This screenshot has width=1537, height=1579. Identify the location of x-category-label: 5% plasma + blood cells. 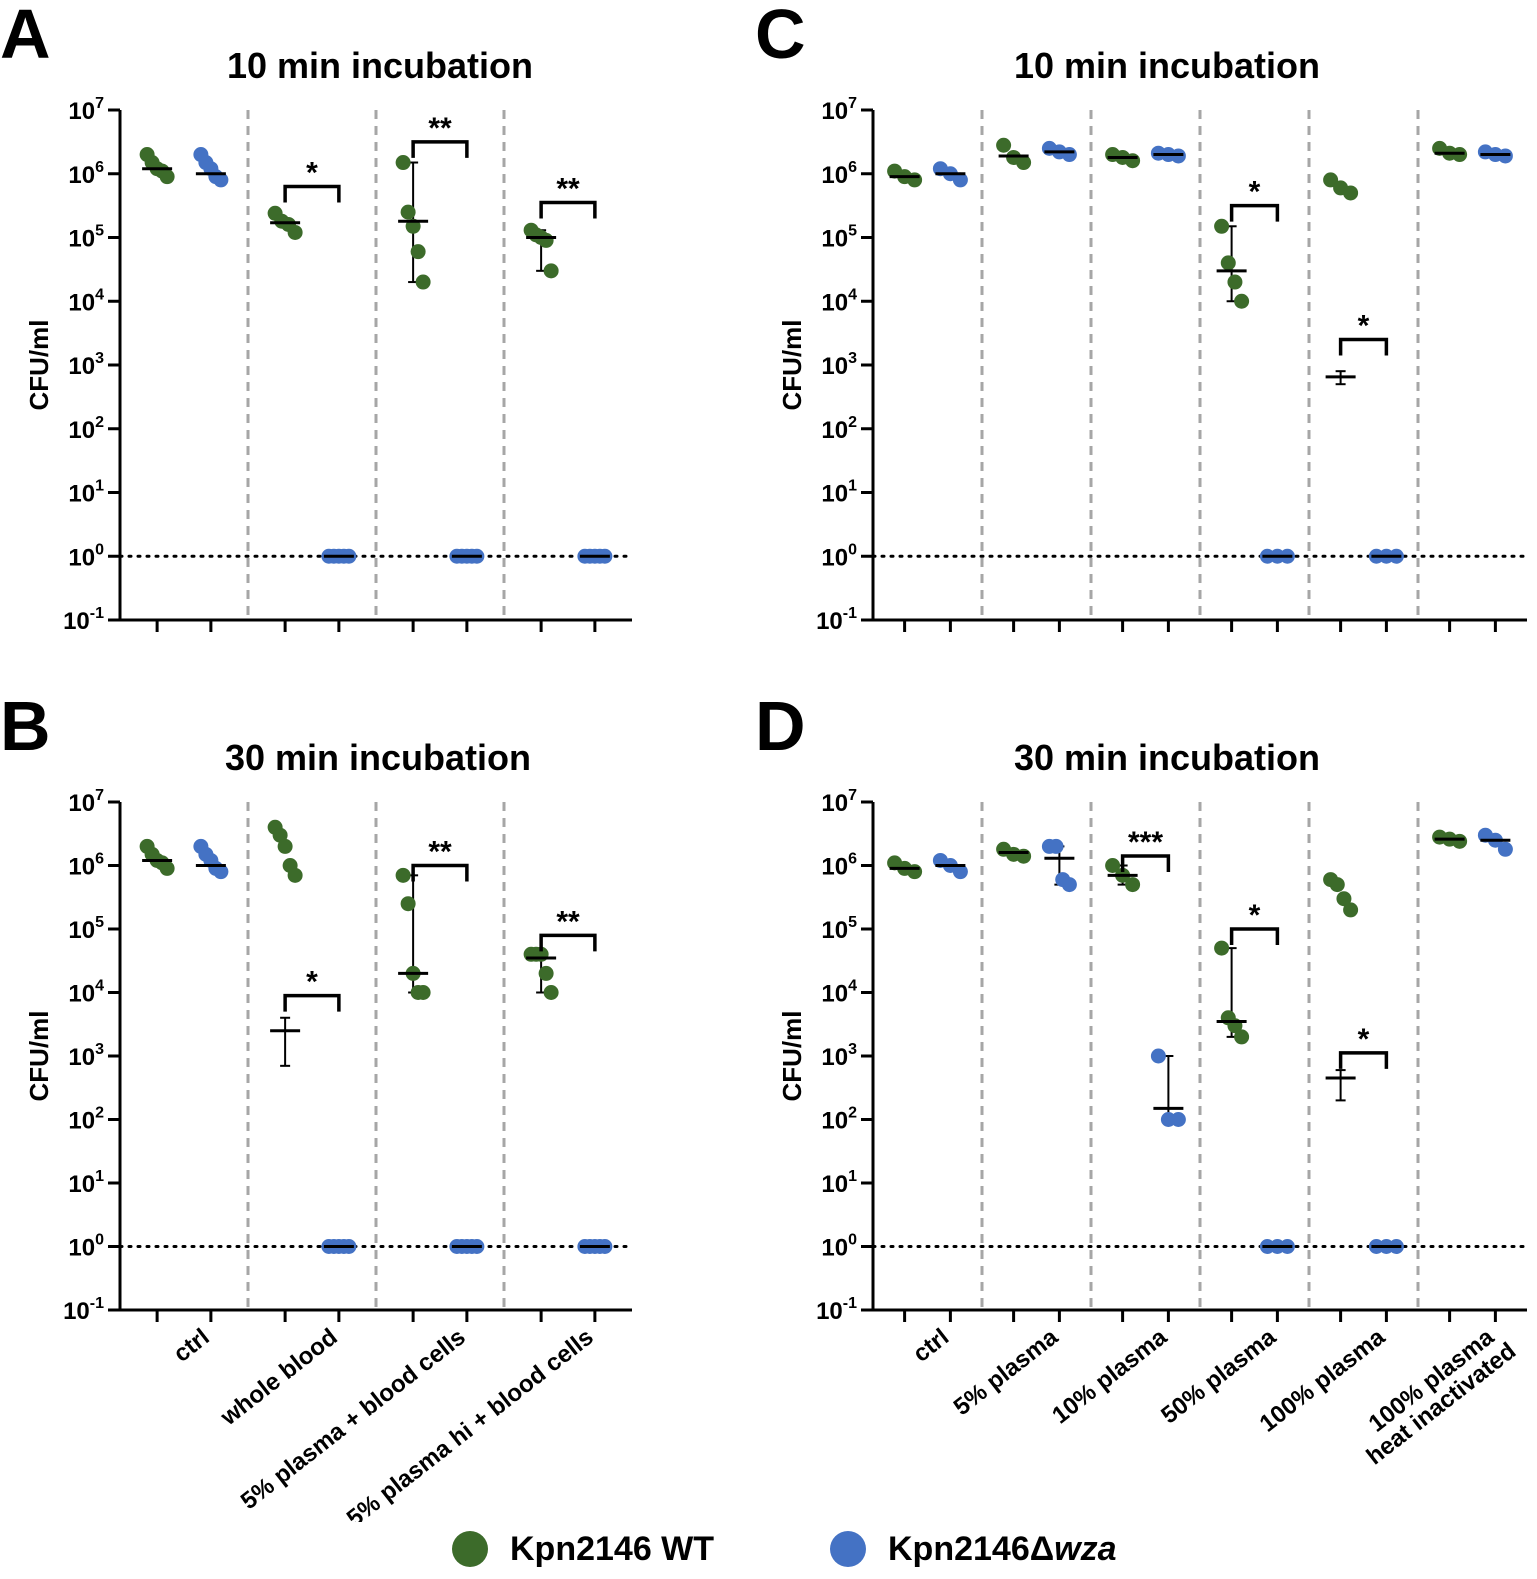
(353, 1419).